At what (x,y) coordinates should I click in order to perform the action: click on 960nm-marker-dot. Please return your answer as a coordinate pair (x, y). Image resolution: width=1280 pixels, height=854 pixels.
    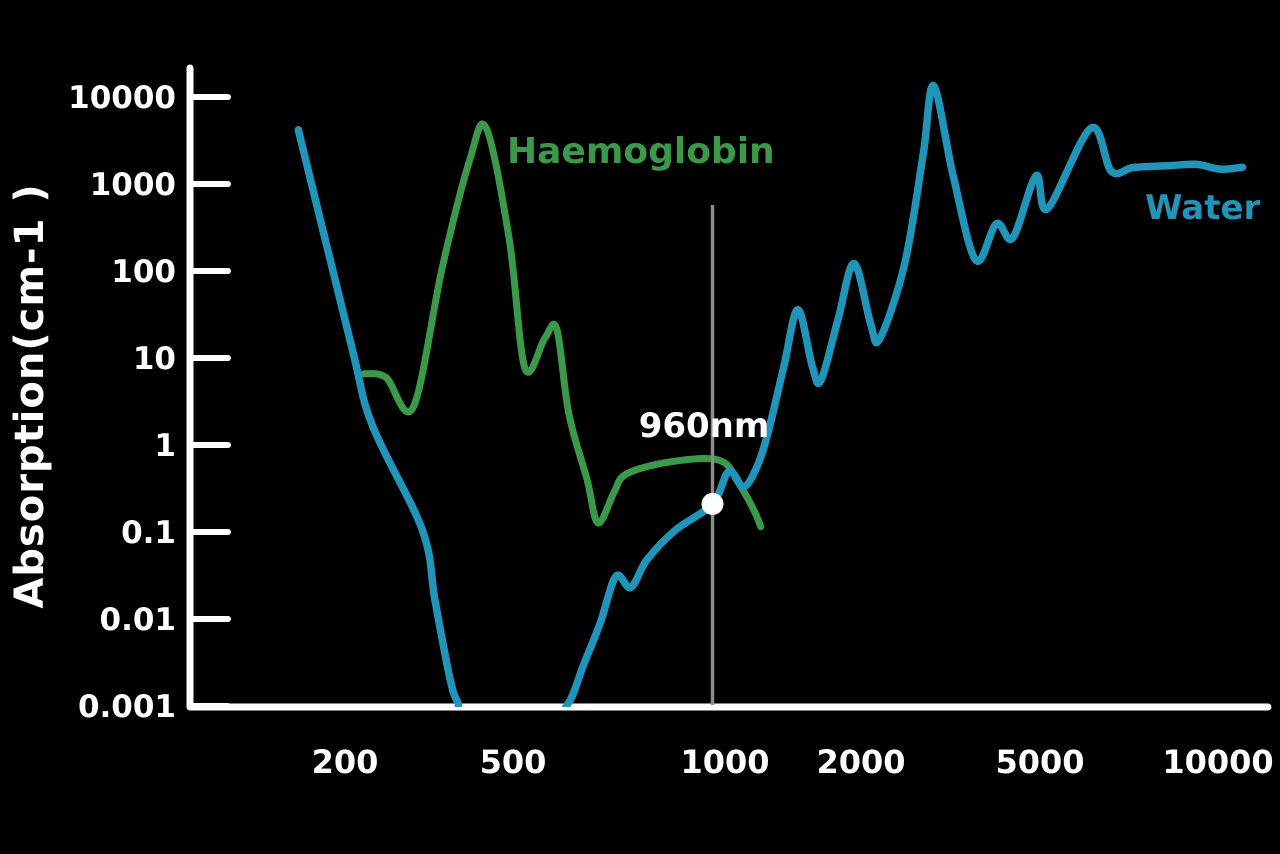
    Looking at the image, I should click on (712, 503).